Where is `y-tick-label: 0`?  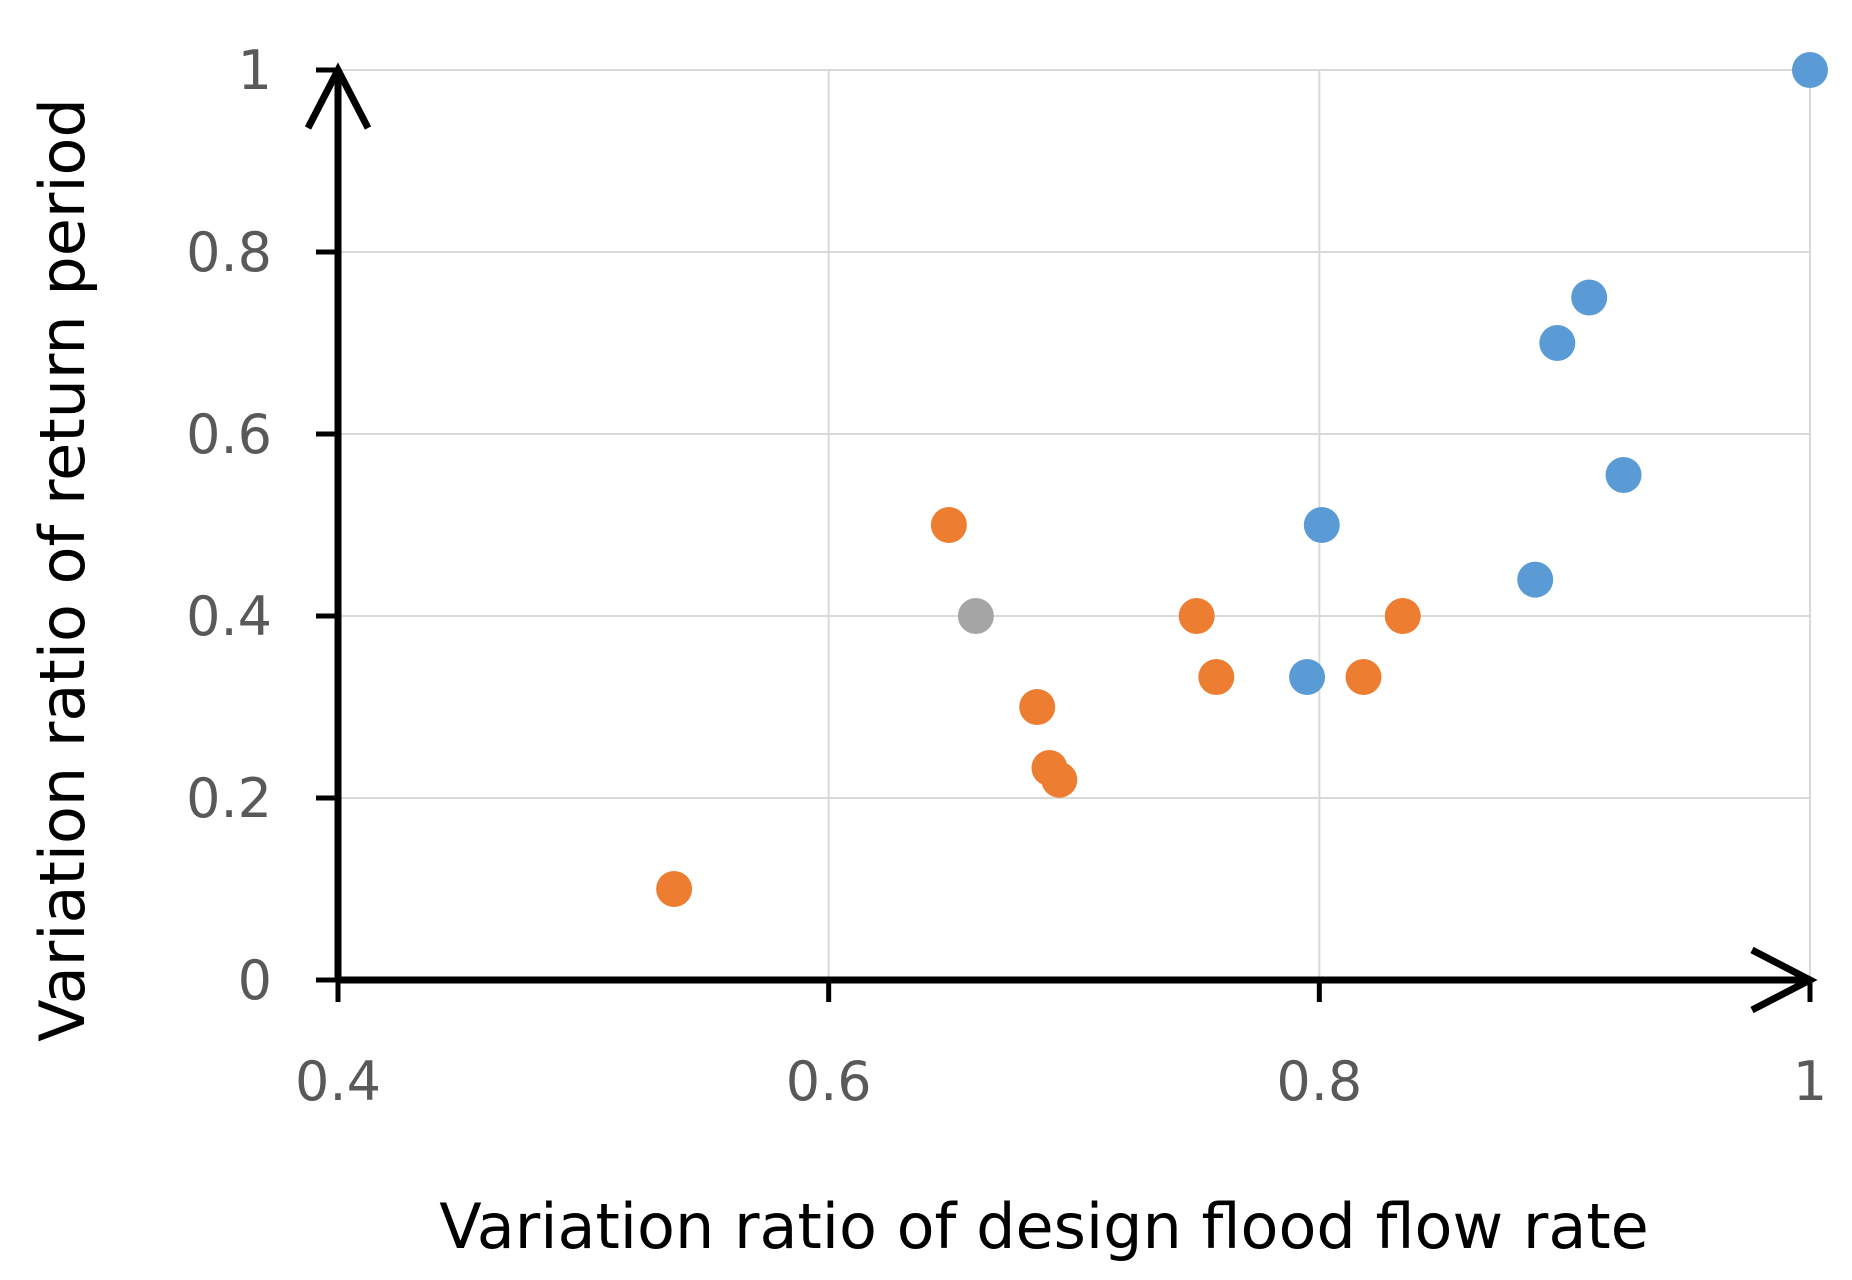 y-tick-label: 0 is located at coordinates (255, 980).